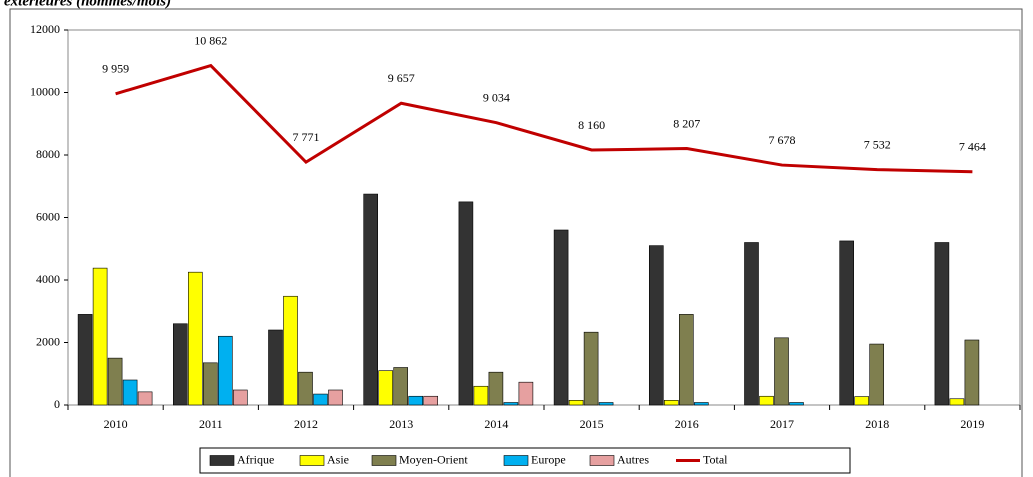  Describe the element at coordinates (877, 424) in the screenshot. I see `x-tick-label: 2018` at that location.